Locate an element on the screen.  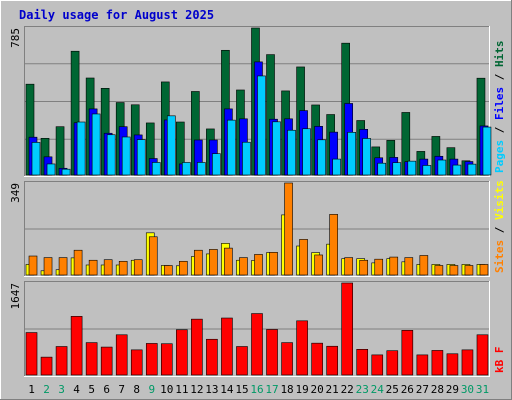
y-max-label: 349 is located at coordinates (15, 193).